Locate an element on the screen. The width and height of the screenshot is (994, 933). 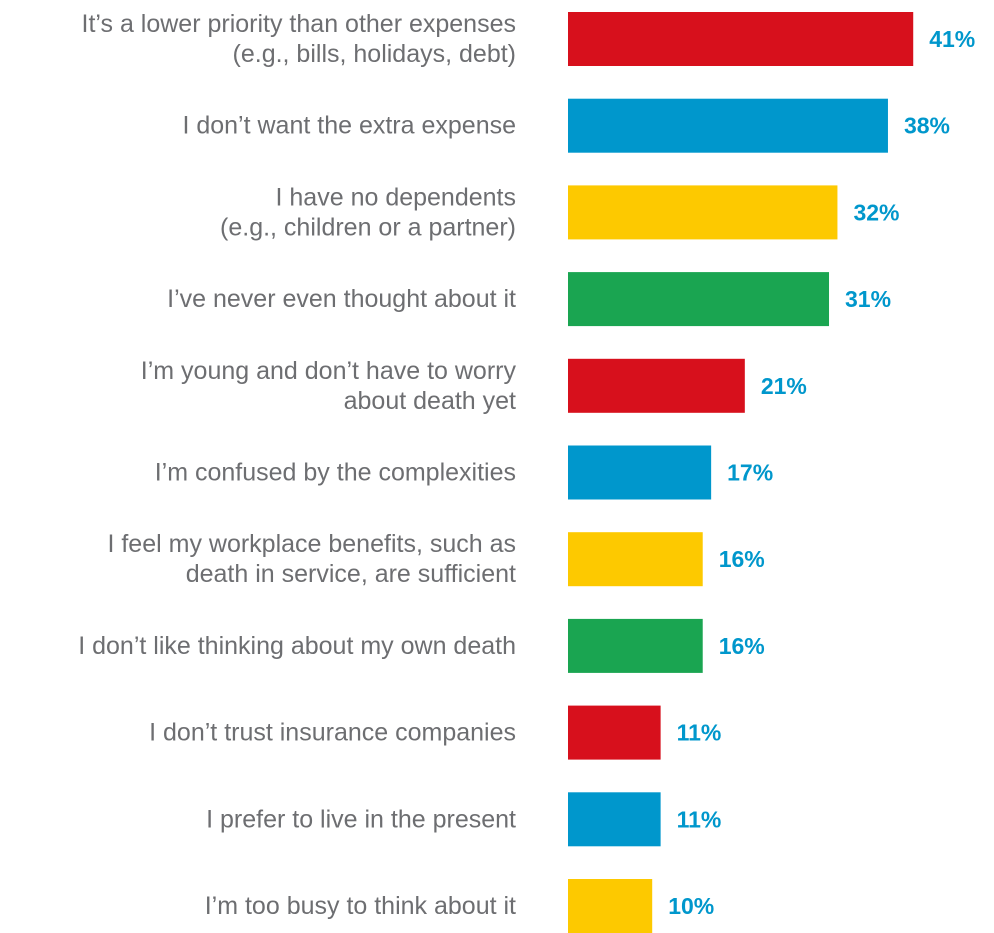
value-label-4: 31% is located at coordinates (868, 299).